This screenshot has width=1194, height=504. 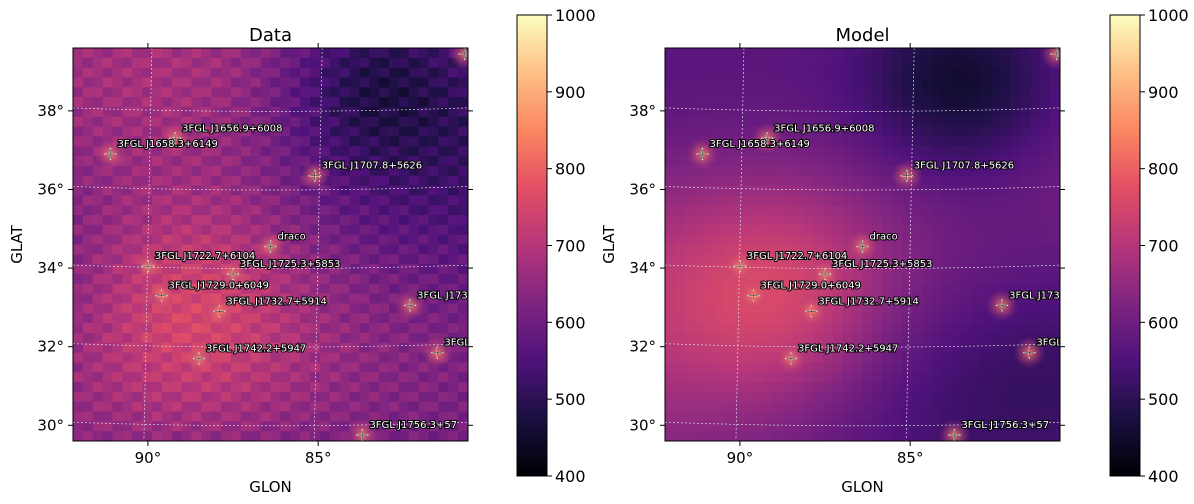 I want to click on panel-title: Data, so click(x=270, y=35).